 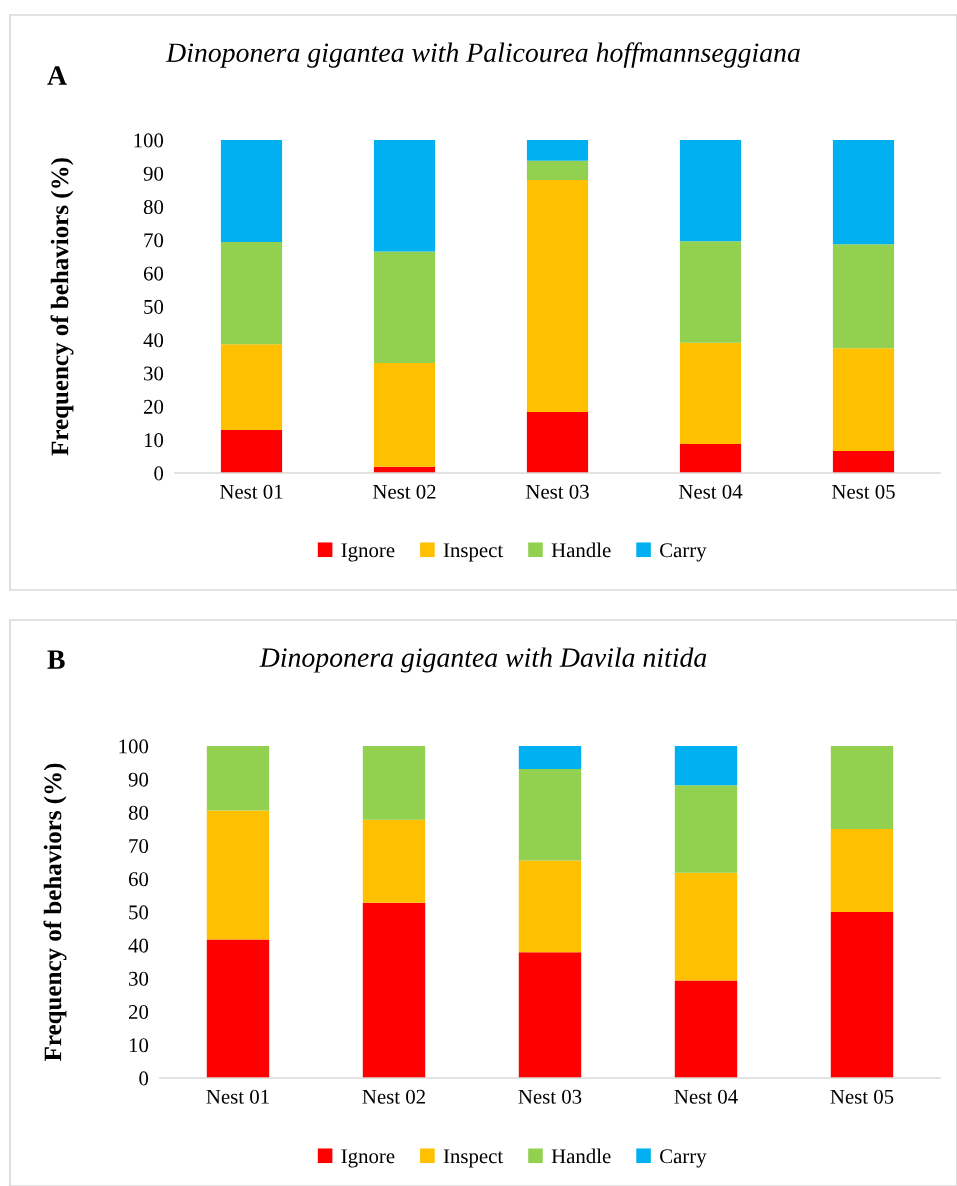 I want to click on text: B, so click(x=56, y=659).